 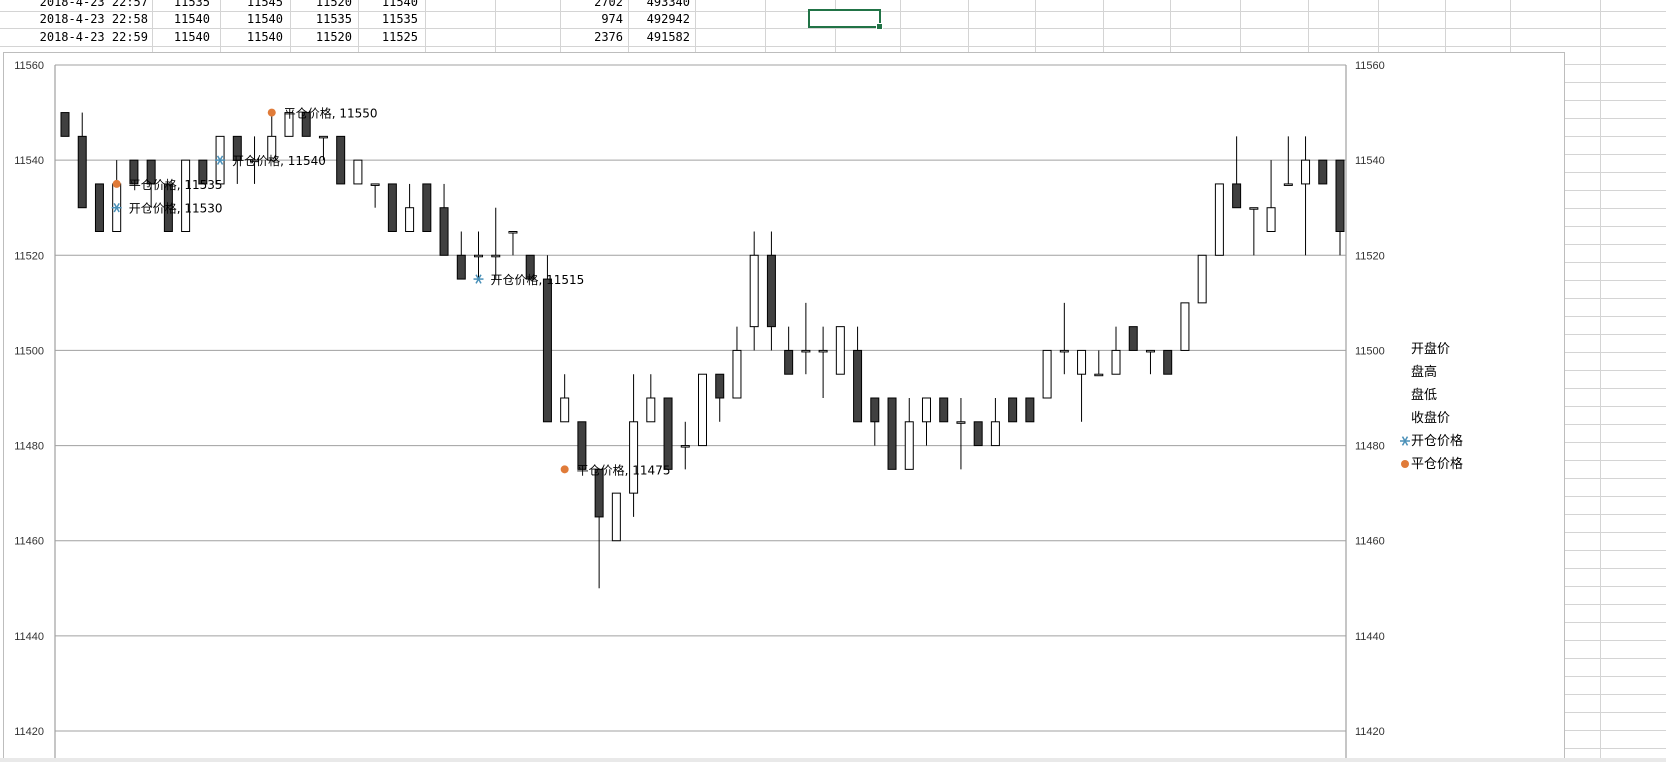 I want to click on cell-open: 11535, so click(x=191, y=4).